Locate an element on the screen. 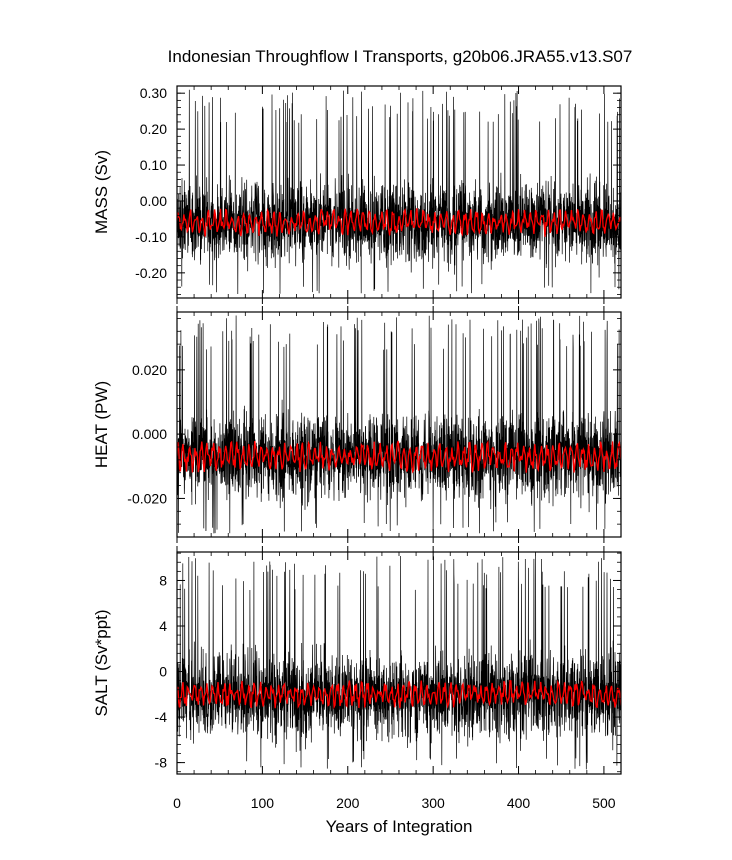  x-tick-label: 0 is located at coordinates (177, 803).